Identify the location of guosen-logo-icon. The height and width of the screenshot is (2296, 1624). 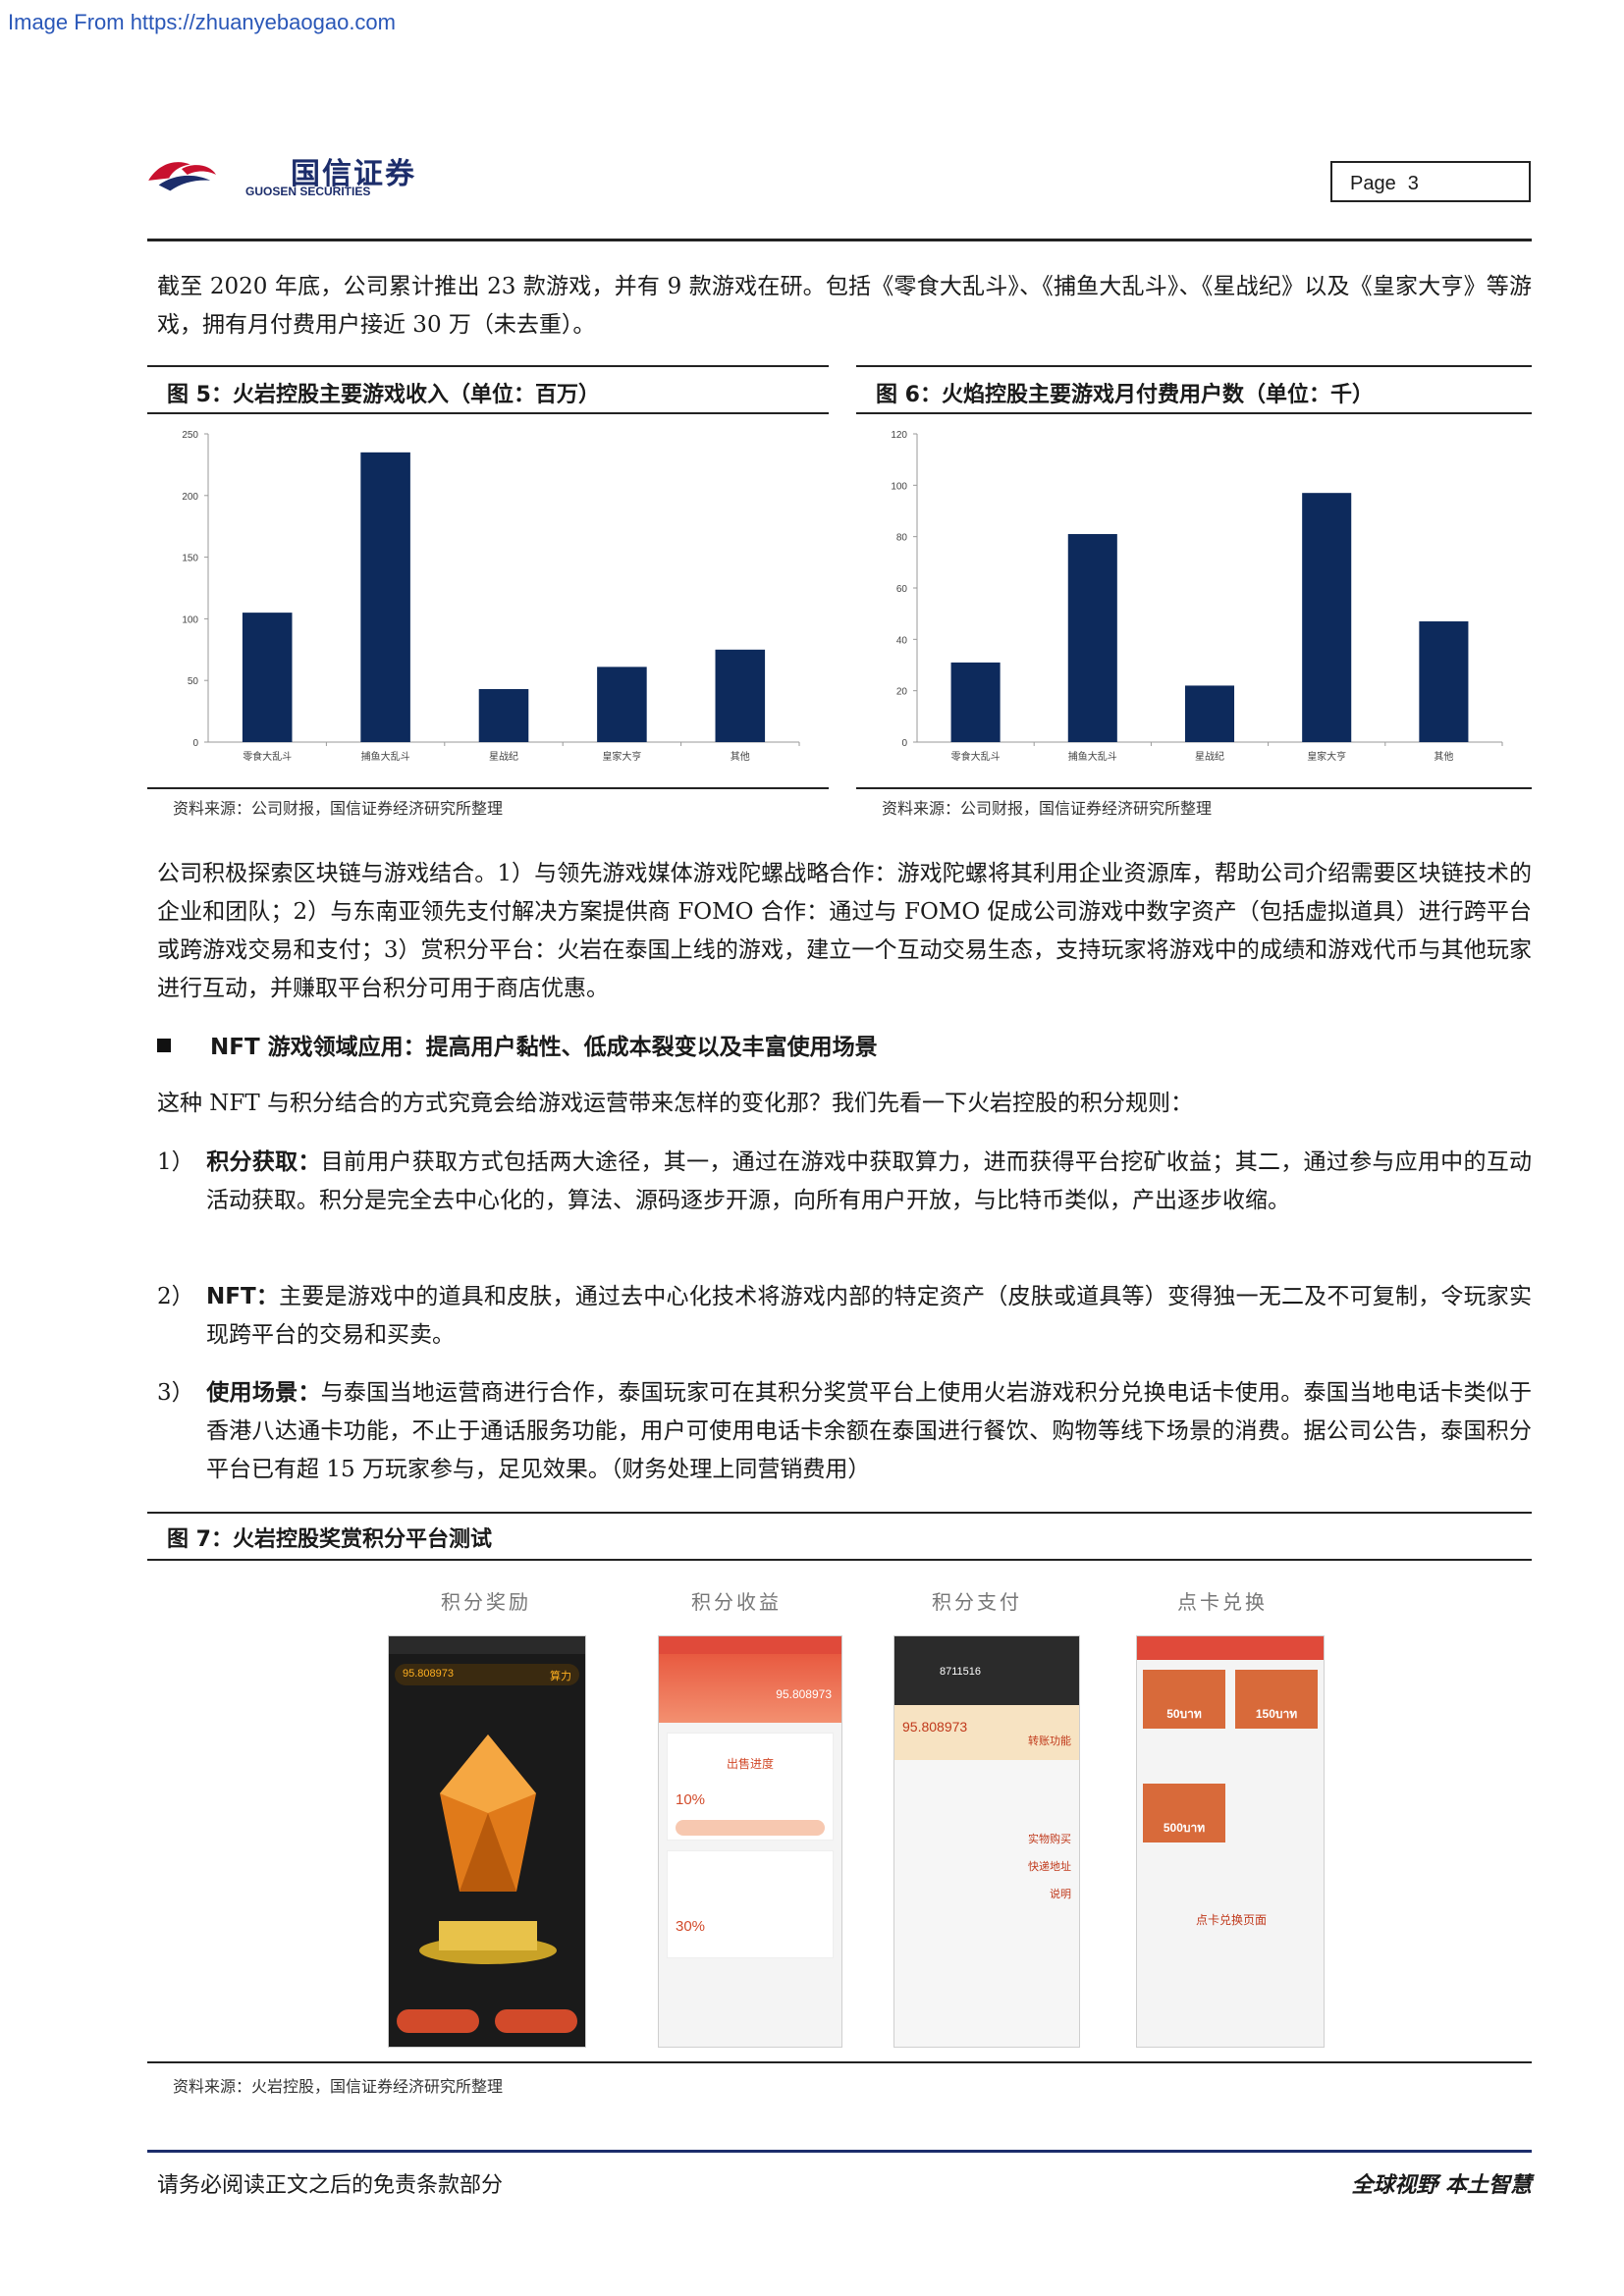
(182, 177).